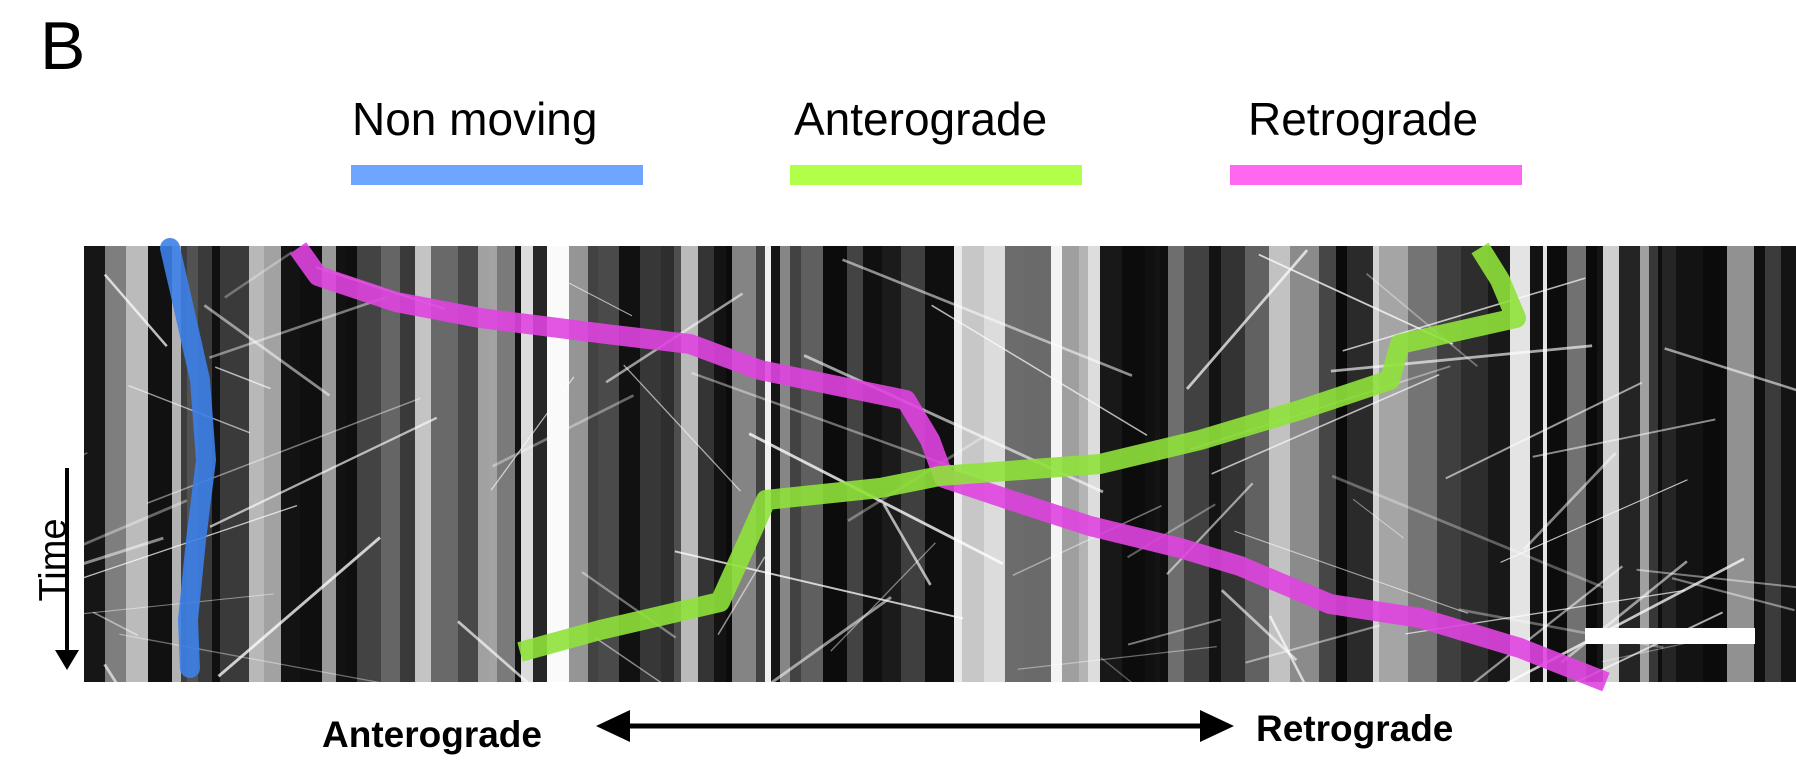 The width and height of the screenshot is (1796, 762). Describe the element at coordinates (613, 726) in the screenshot. I see `direction-arrowhead-left` at that location.